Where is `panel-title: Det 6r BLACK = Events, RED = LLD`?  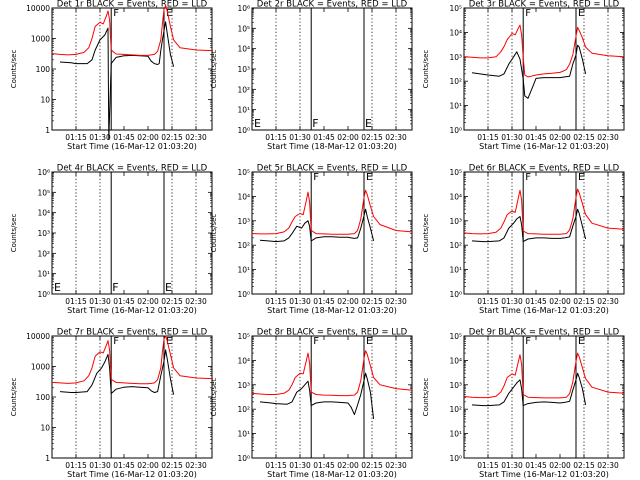
panel-title: Det 6r BLACK = Events, RED = LLD is located at coordinates (544, 169).